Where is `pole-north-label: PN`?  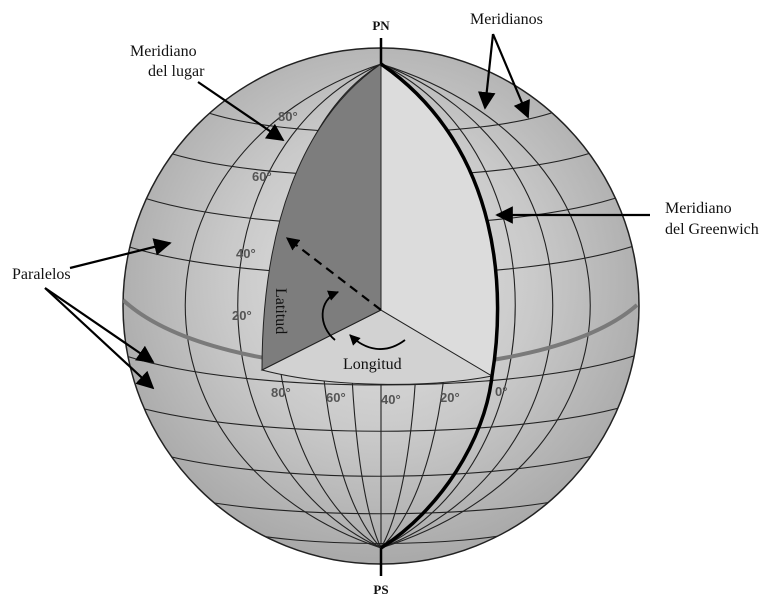 pole-north-label: PN is located at coordinates (381, 25).